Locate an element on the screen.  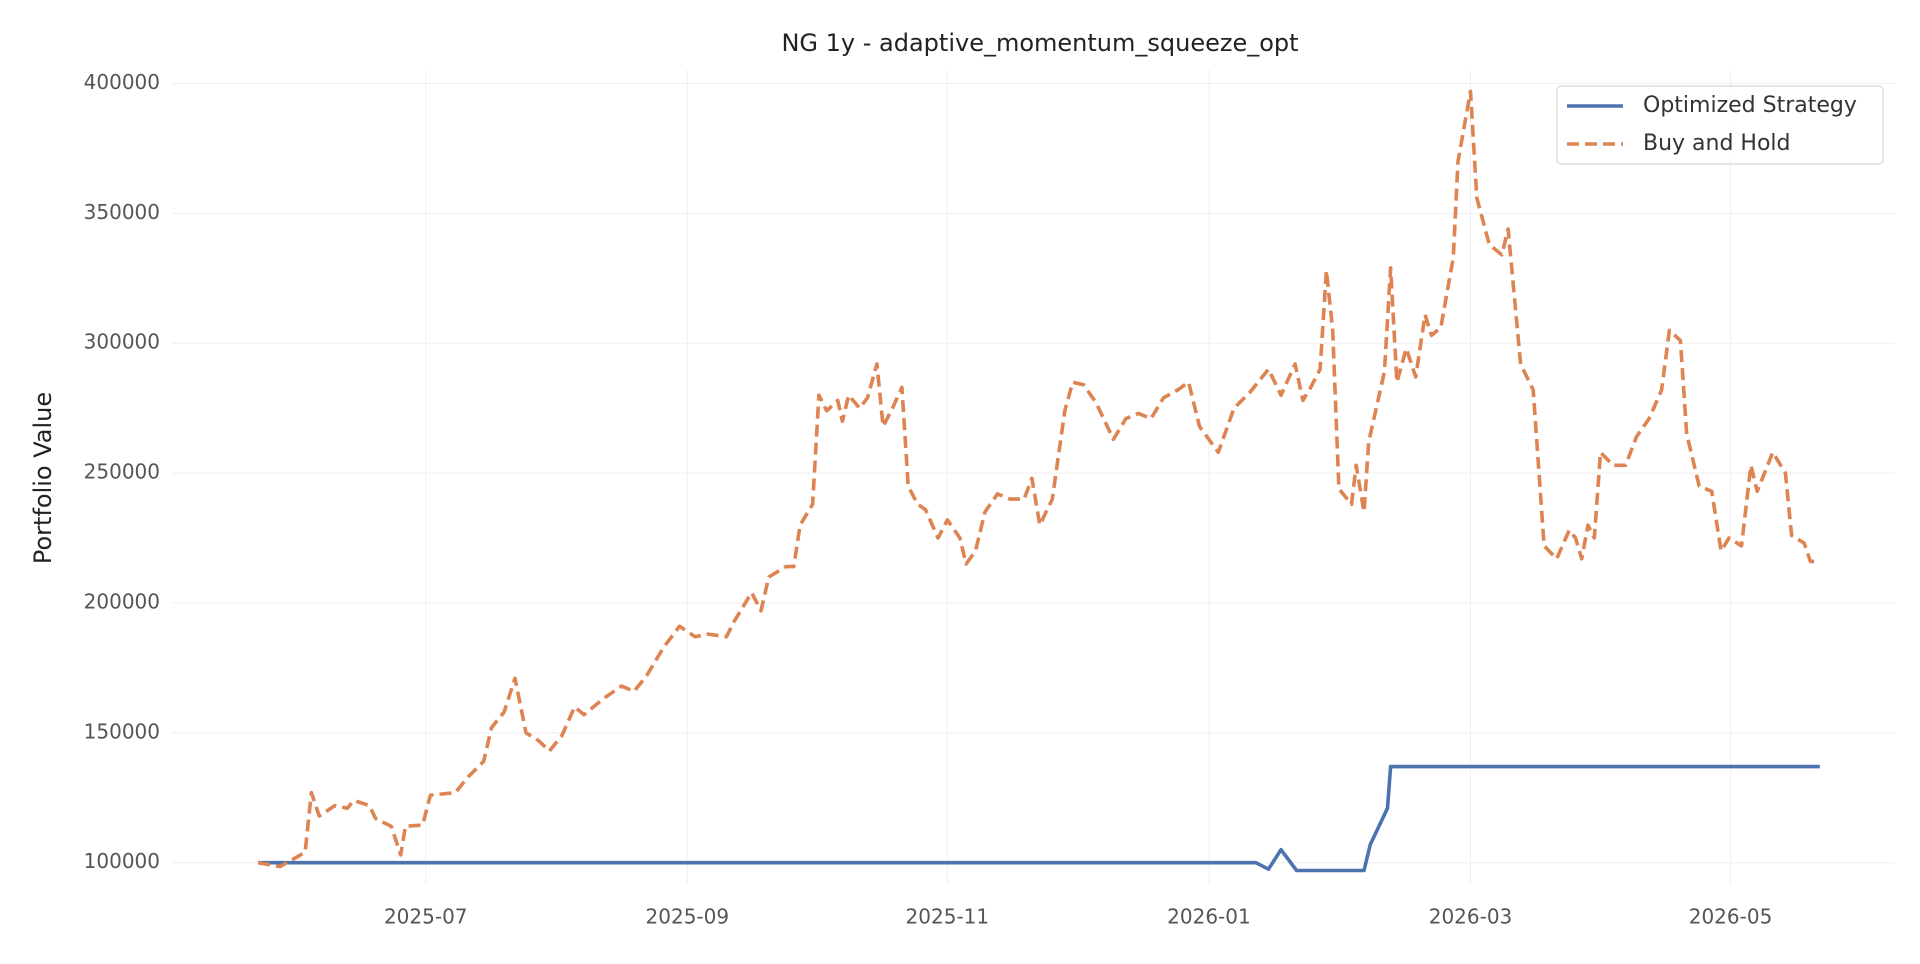
y-axis-label: Portfolio Value is located at coordinates (43, 478).